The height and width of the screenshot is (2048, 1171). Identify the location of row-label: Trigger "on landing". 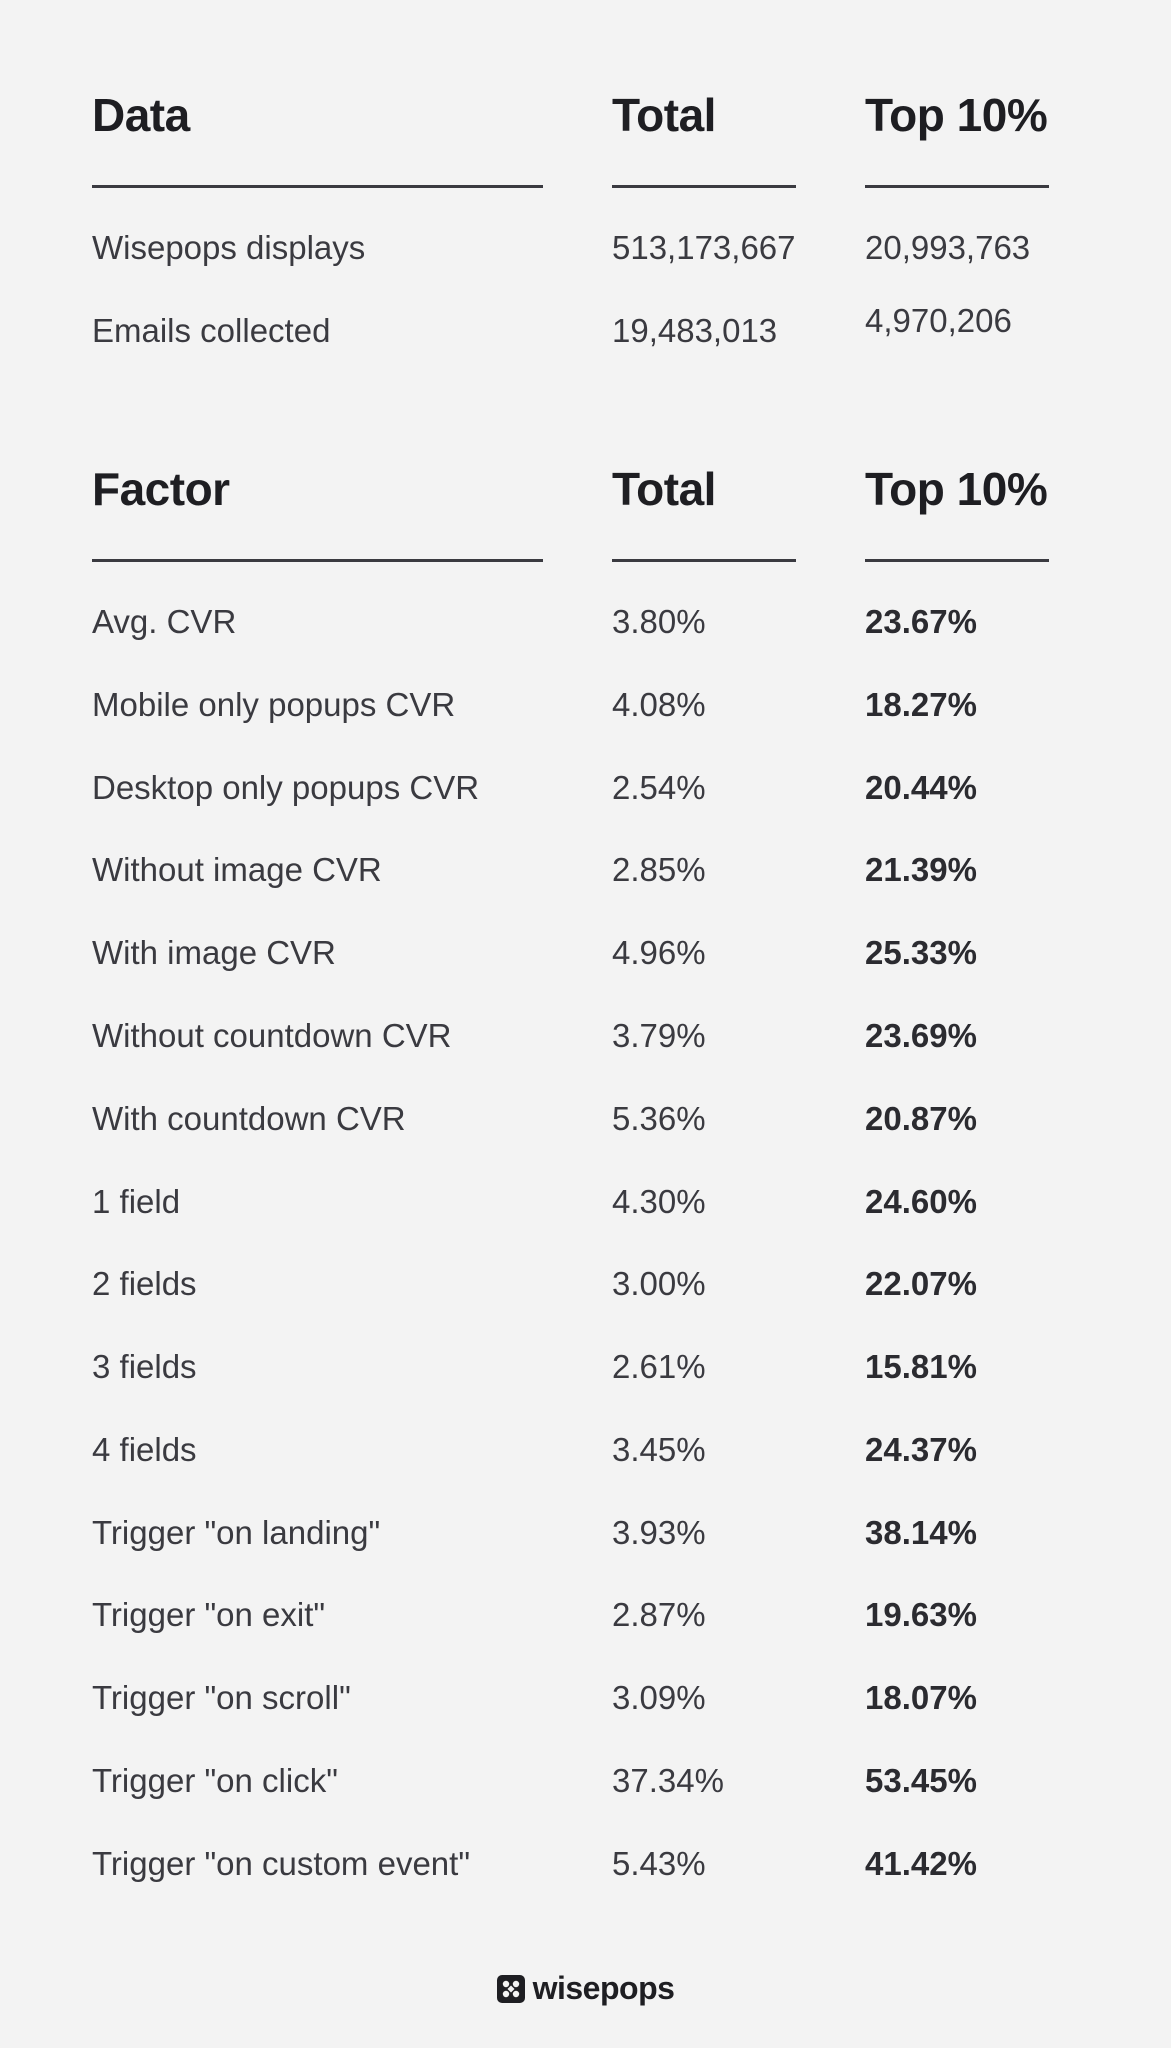
(236, 1532).